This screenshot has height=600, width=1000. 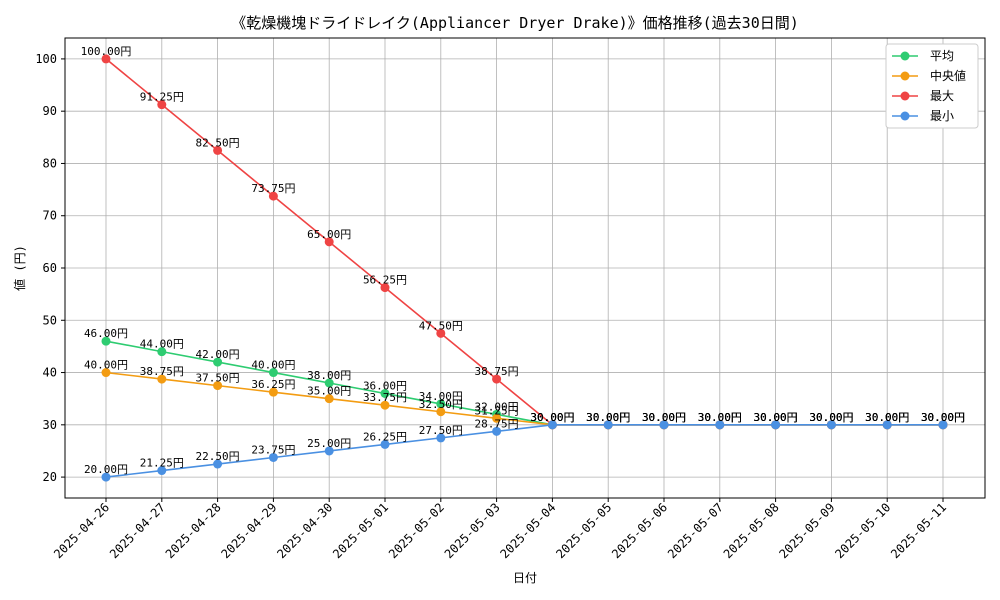 What do you see at coordinates (193, 530) in the screenshot?
I see `x-tick-label: 2025-04-28` at bounding box center [193, 530].